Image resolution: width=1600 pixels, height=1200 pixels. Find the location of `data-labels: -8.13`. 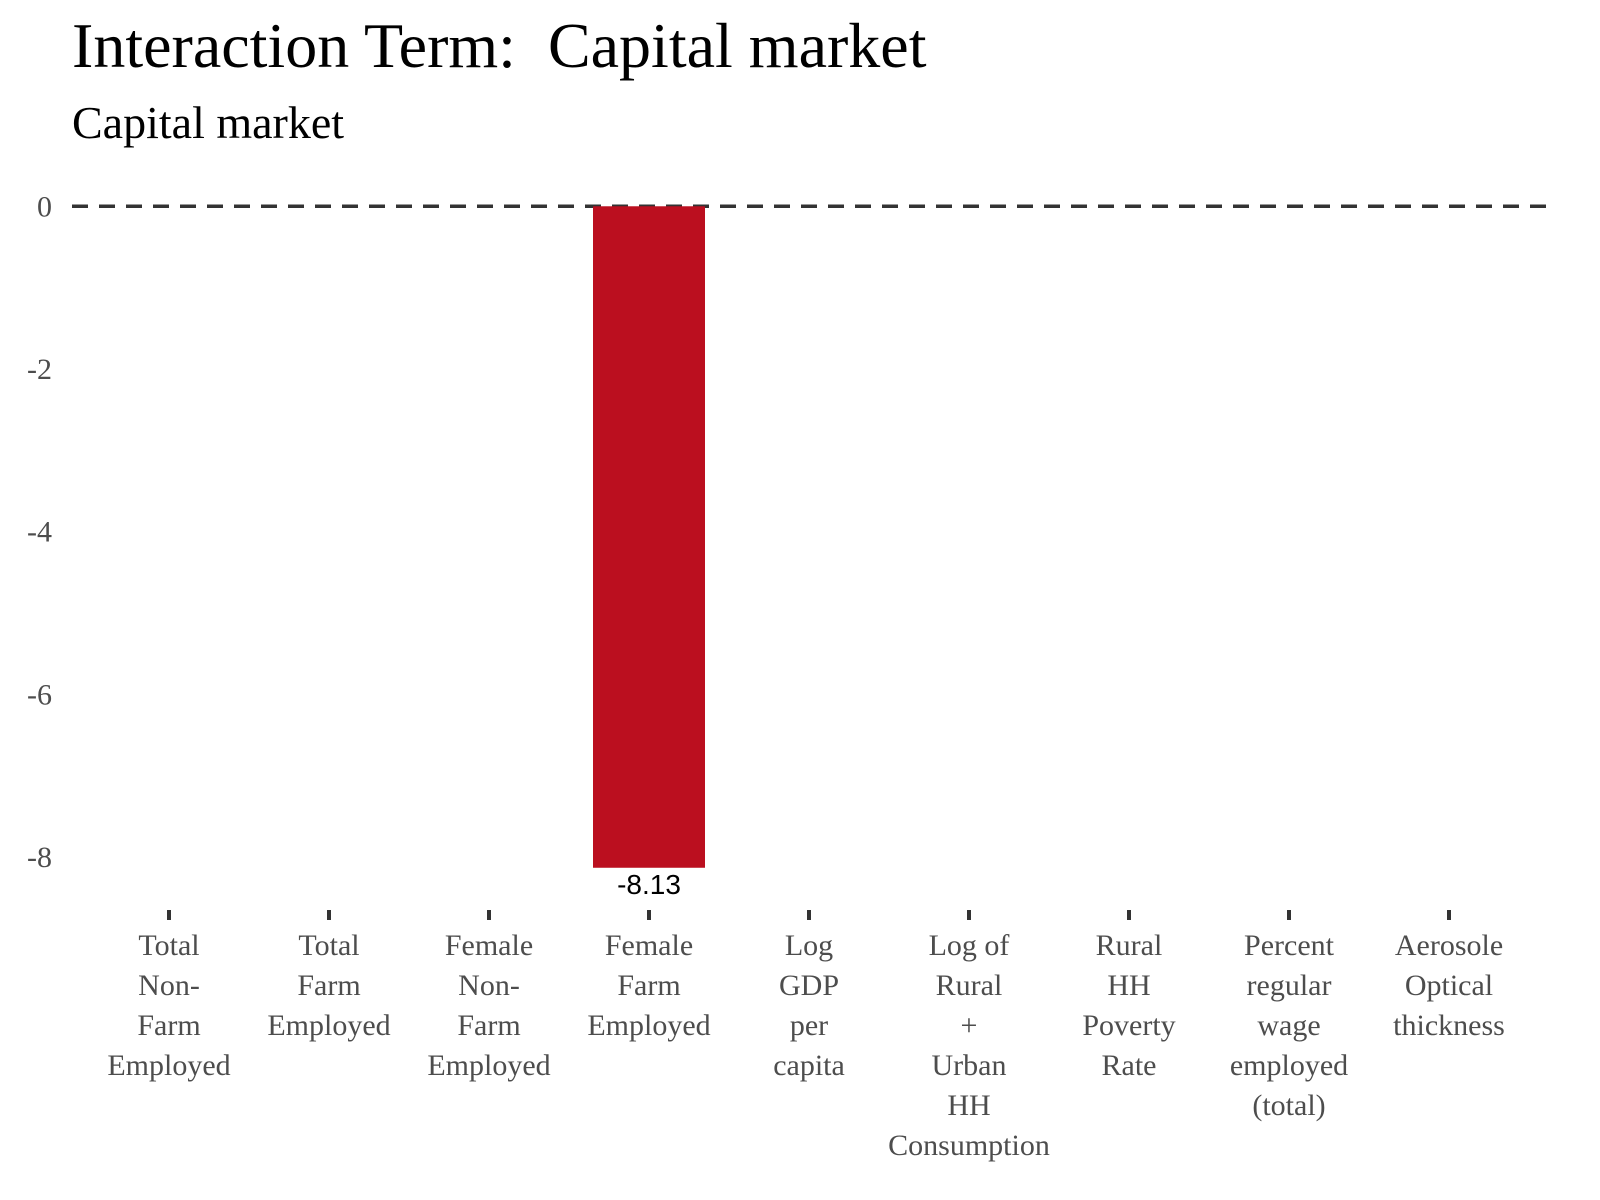

data-labels: -8.13 is located at coordinates (649, 884).